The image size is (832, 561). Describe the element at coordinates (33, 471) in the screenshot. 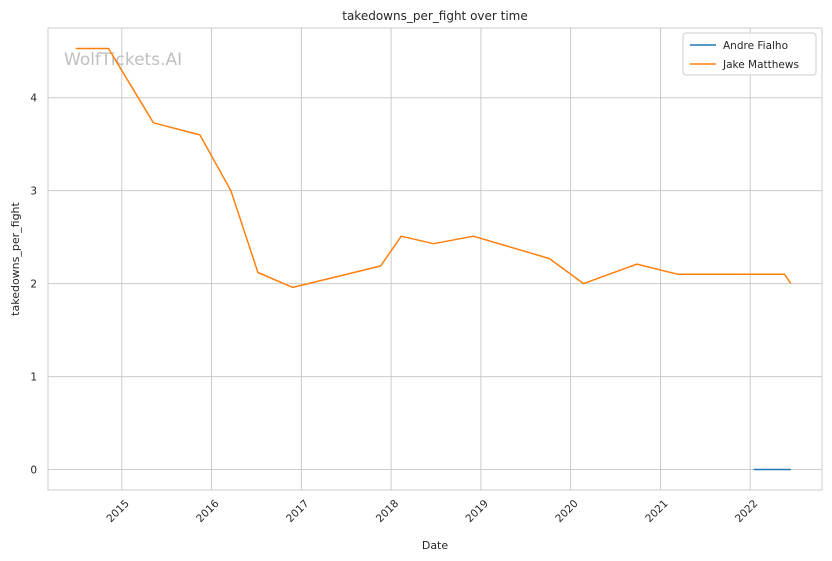

I see `y-tick-label: 0` at that location.